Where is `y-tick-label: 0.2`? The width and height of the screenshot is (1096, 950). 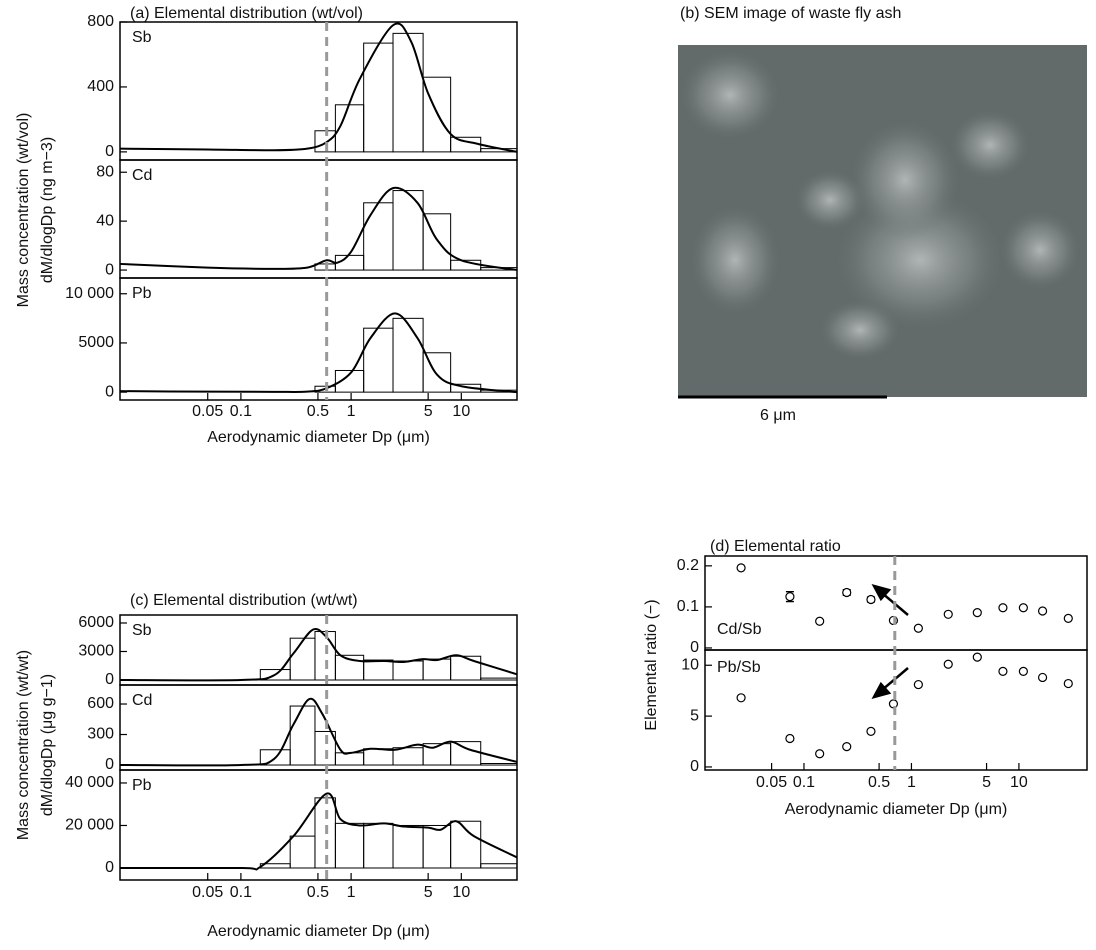 y-tick-label: 0.2 is located at coordinates (688, 565).